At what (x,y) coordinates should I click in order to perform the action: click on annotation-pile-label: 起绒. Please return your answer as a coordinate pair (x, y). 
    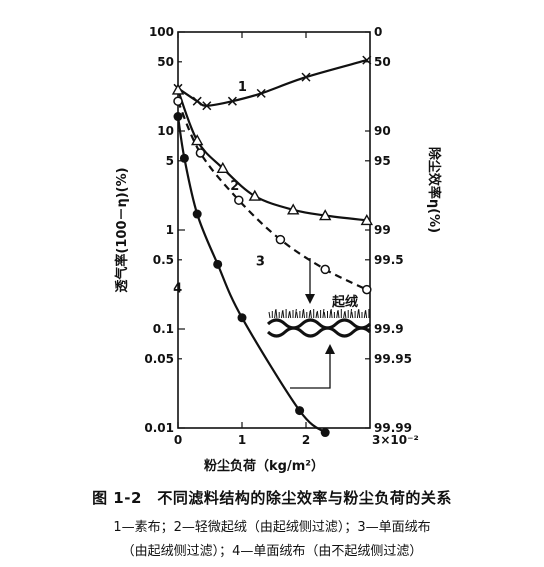
    Looking at the image, I should click on (344, 302).